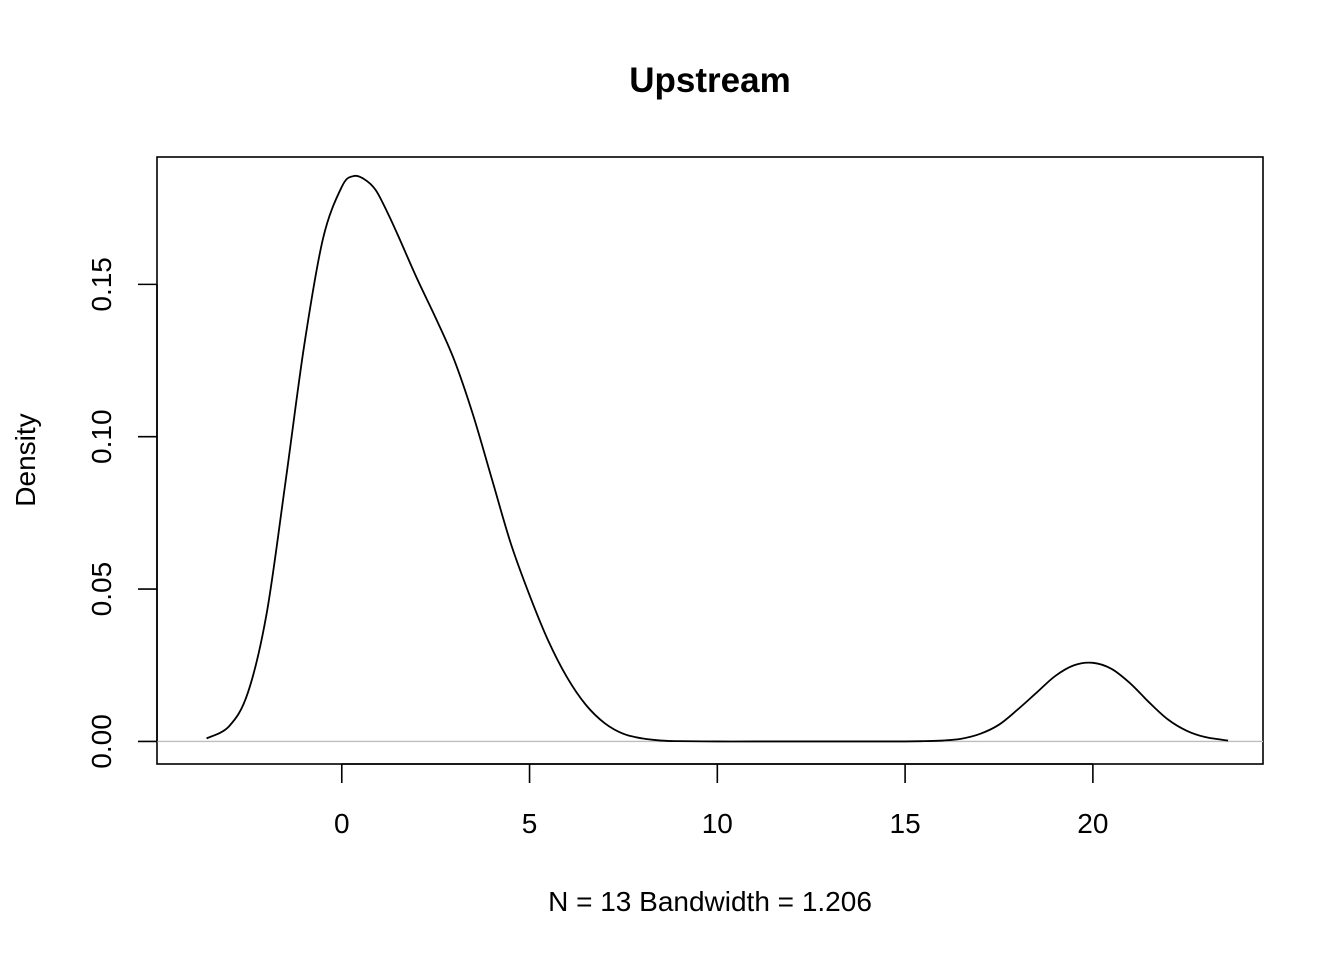 The height and width of the screenshot is (960, 1344). Describe the element at coordinates (101, 741) in the screenshot. I see `y-tick-label: 0.00` at that location.